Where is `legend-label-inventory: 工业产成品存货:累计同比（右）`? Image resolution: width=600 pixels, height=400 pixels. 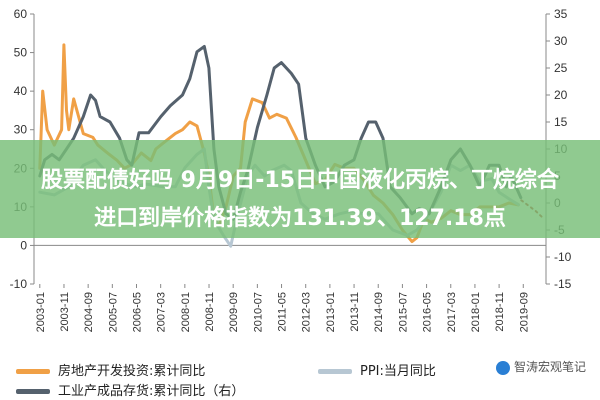
legend-label-inventory: 工业产成品存货:累计同比（右） is located at coordinates (151, 391).